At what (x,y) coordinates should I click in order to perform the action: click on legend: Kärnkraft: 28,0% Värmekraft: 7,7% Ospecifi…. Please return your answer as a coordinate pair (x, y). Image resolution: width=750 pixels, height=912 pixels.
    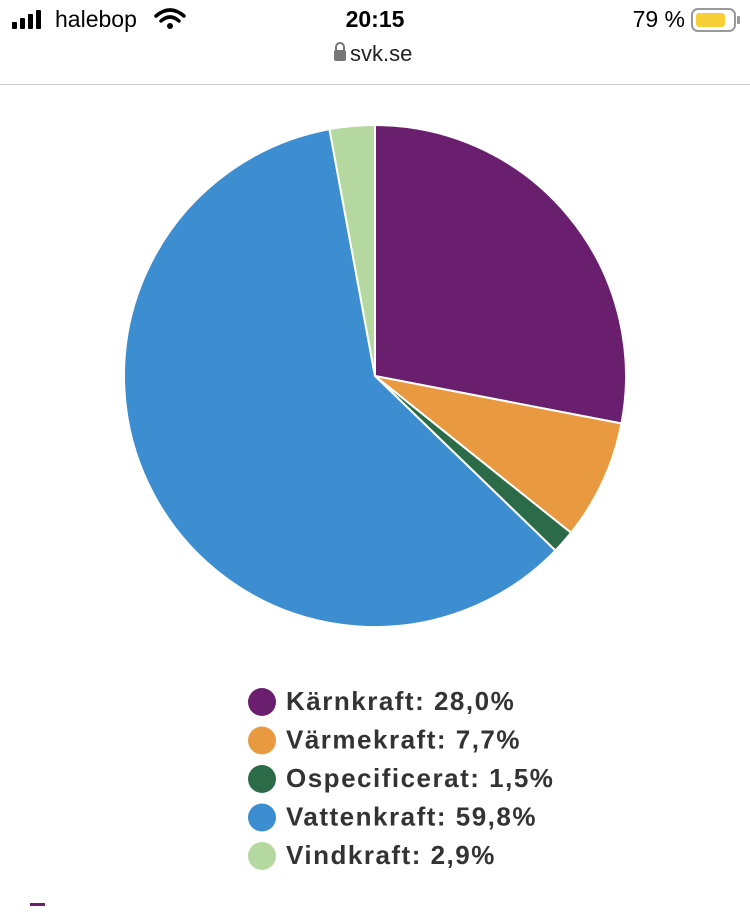
    Looking at the image, I should click on (401, 778).